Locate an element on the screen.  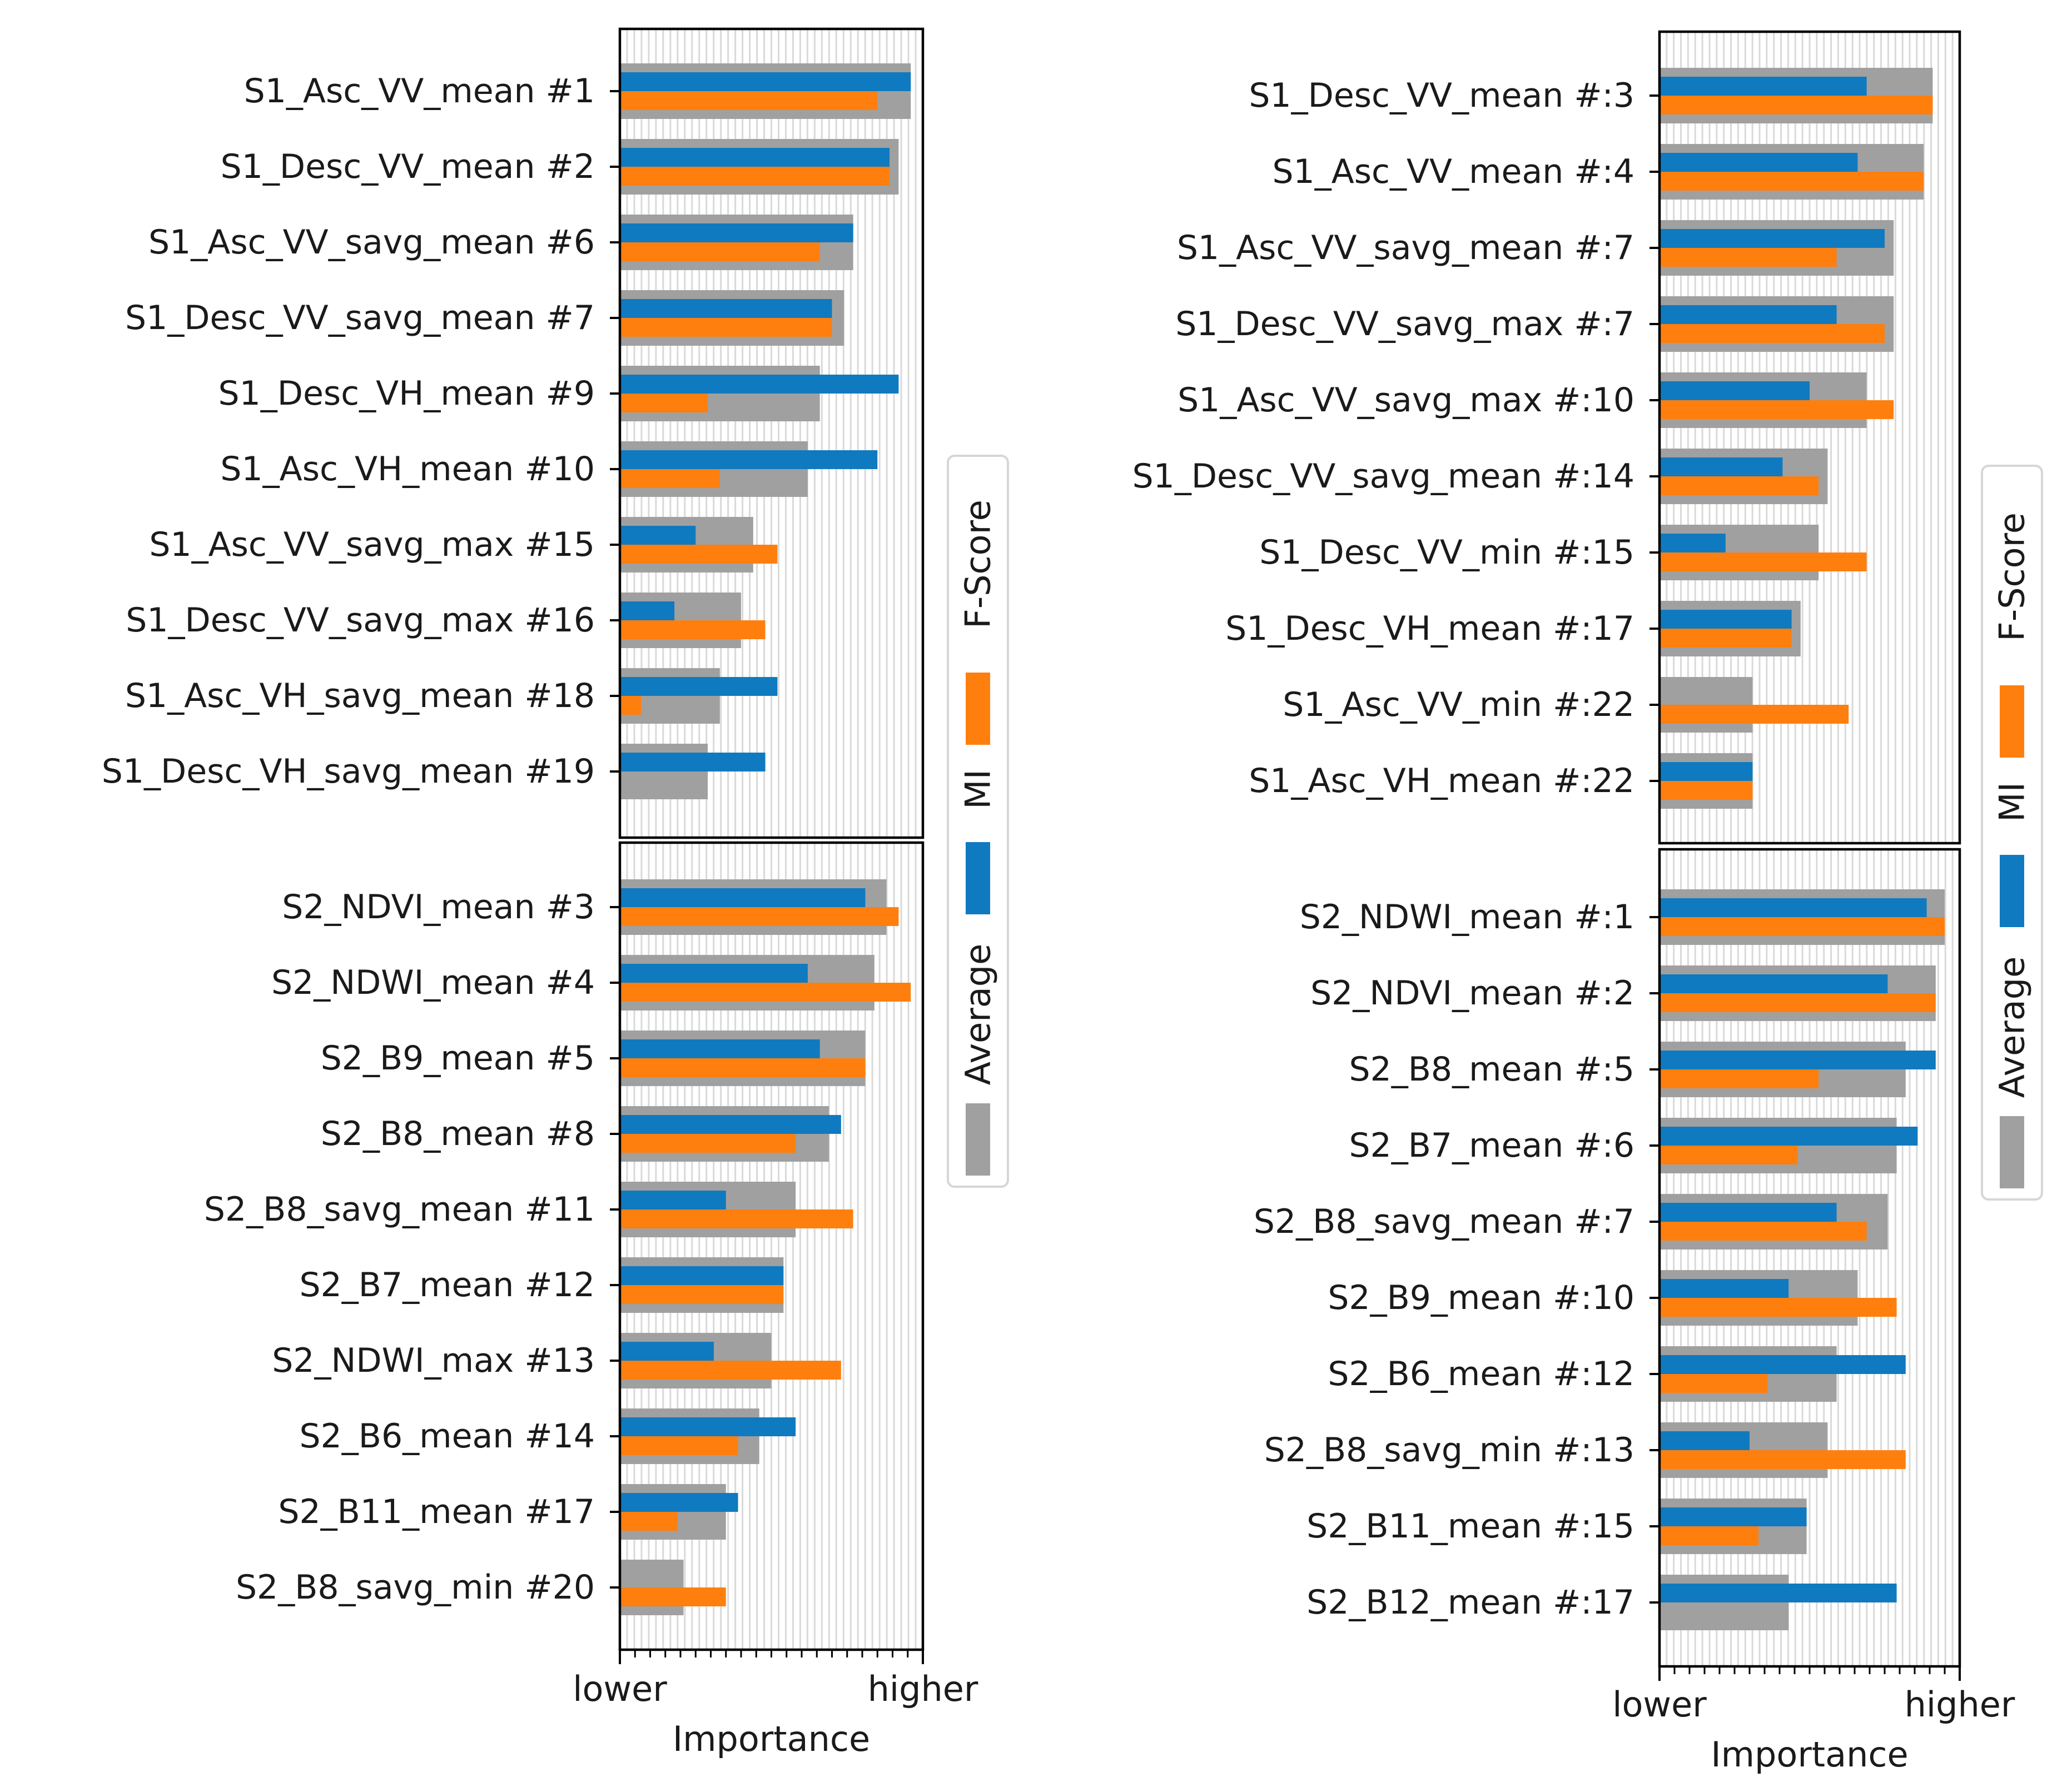
feature-label: S1_Desc_VH_savg_mean #19 is located at coordinates (348, 771).